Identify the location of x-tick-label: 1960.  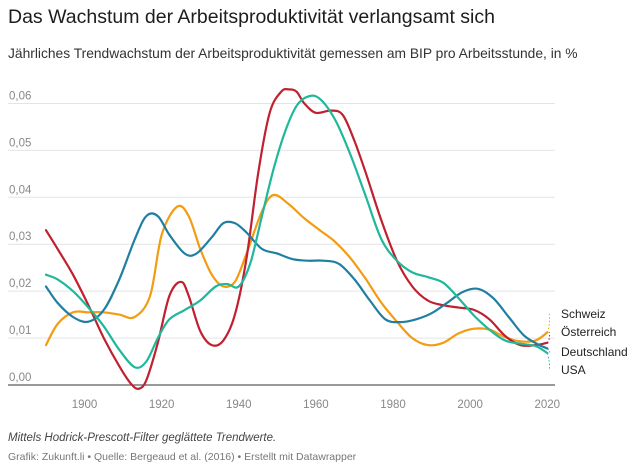
(316, 405).